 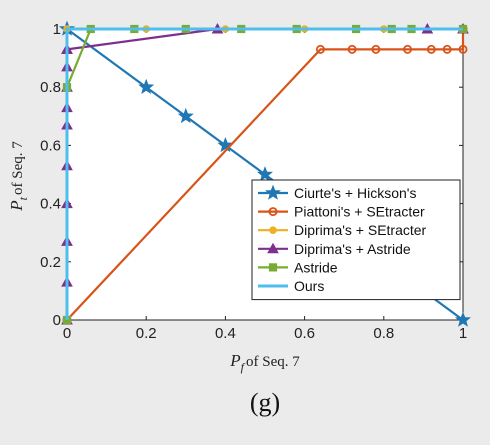 What do you see at coordinates (23, 198) in the screenshot?
I see `y-axis-label-sub: t` at bounding box center [23, 198].